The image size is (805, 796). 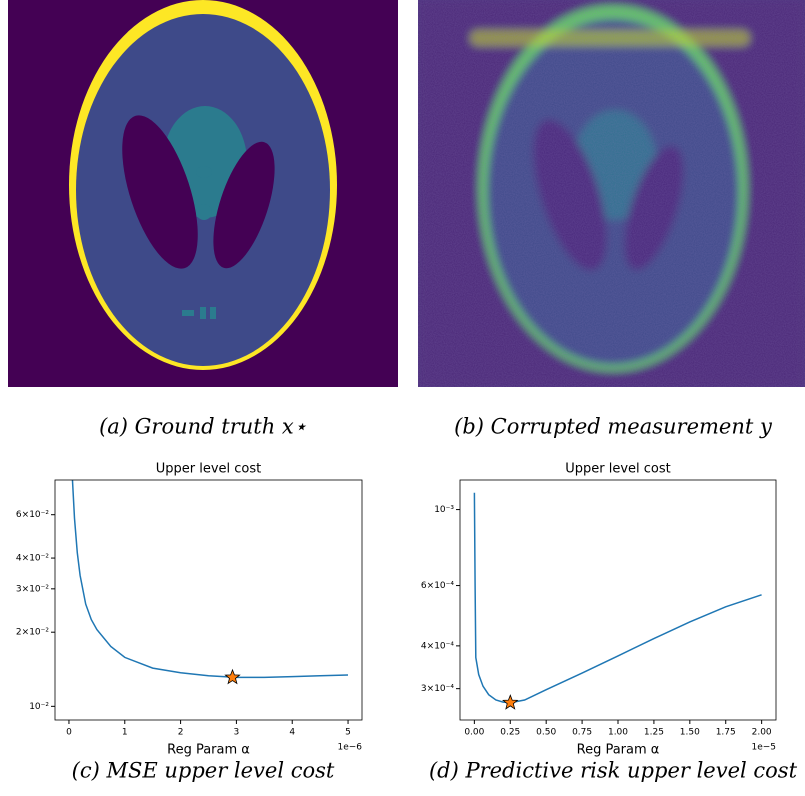 What do you see at coordinates (762, 733) in the screenshot?
I see `x-tick-label: 2.00` at bounding box center [762, 733].